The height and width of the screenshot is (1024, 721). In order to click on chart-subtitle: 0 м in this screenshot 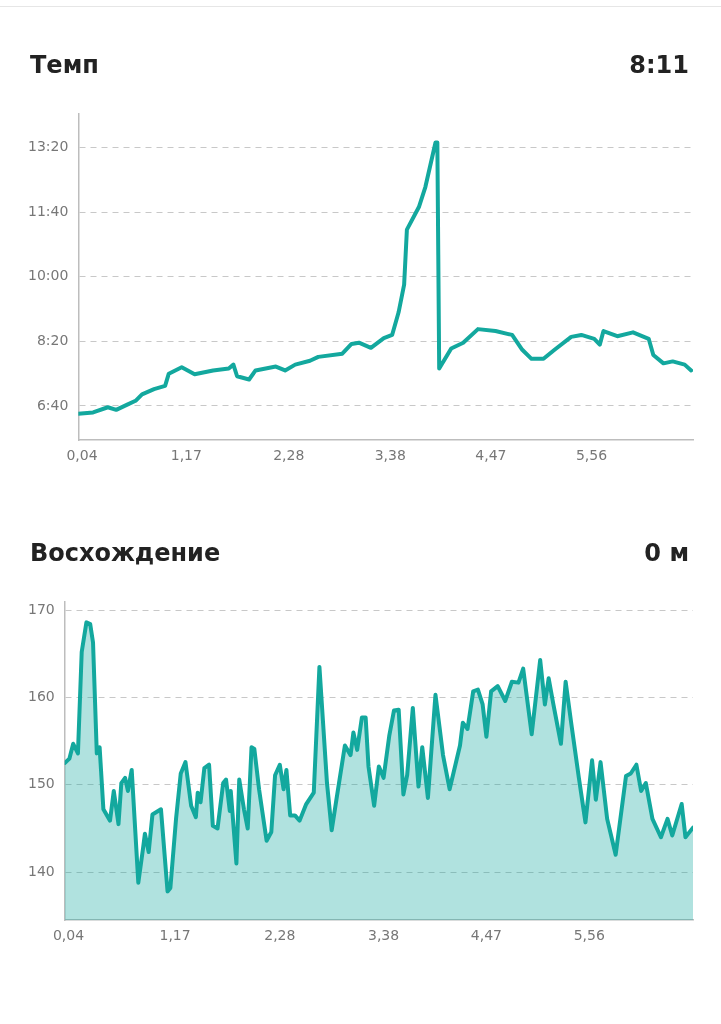, I will do `click(666, 553)`.